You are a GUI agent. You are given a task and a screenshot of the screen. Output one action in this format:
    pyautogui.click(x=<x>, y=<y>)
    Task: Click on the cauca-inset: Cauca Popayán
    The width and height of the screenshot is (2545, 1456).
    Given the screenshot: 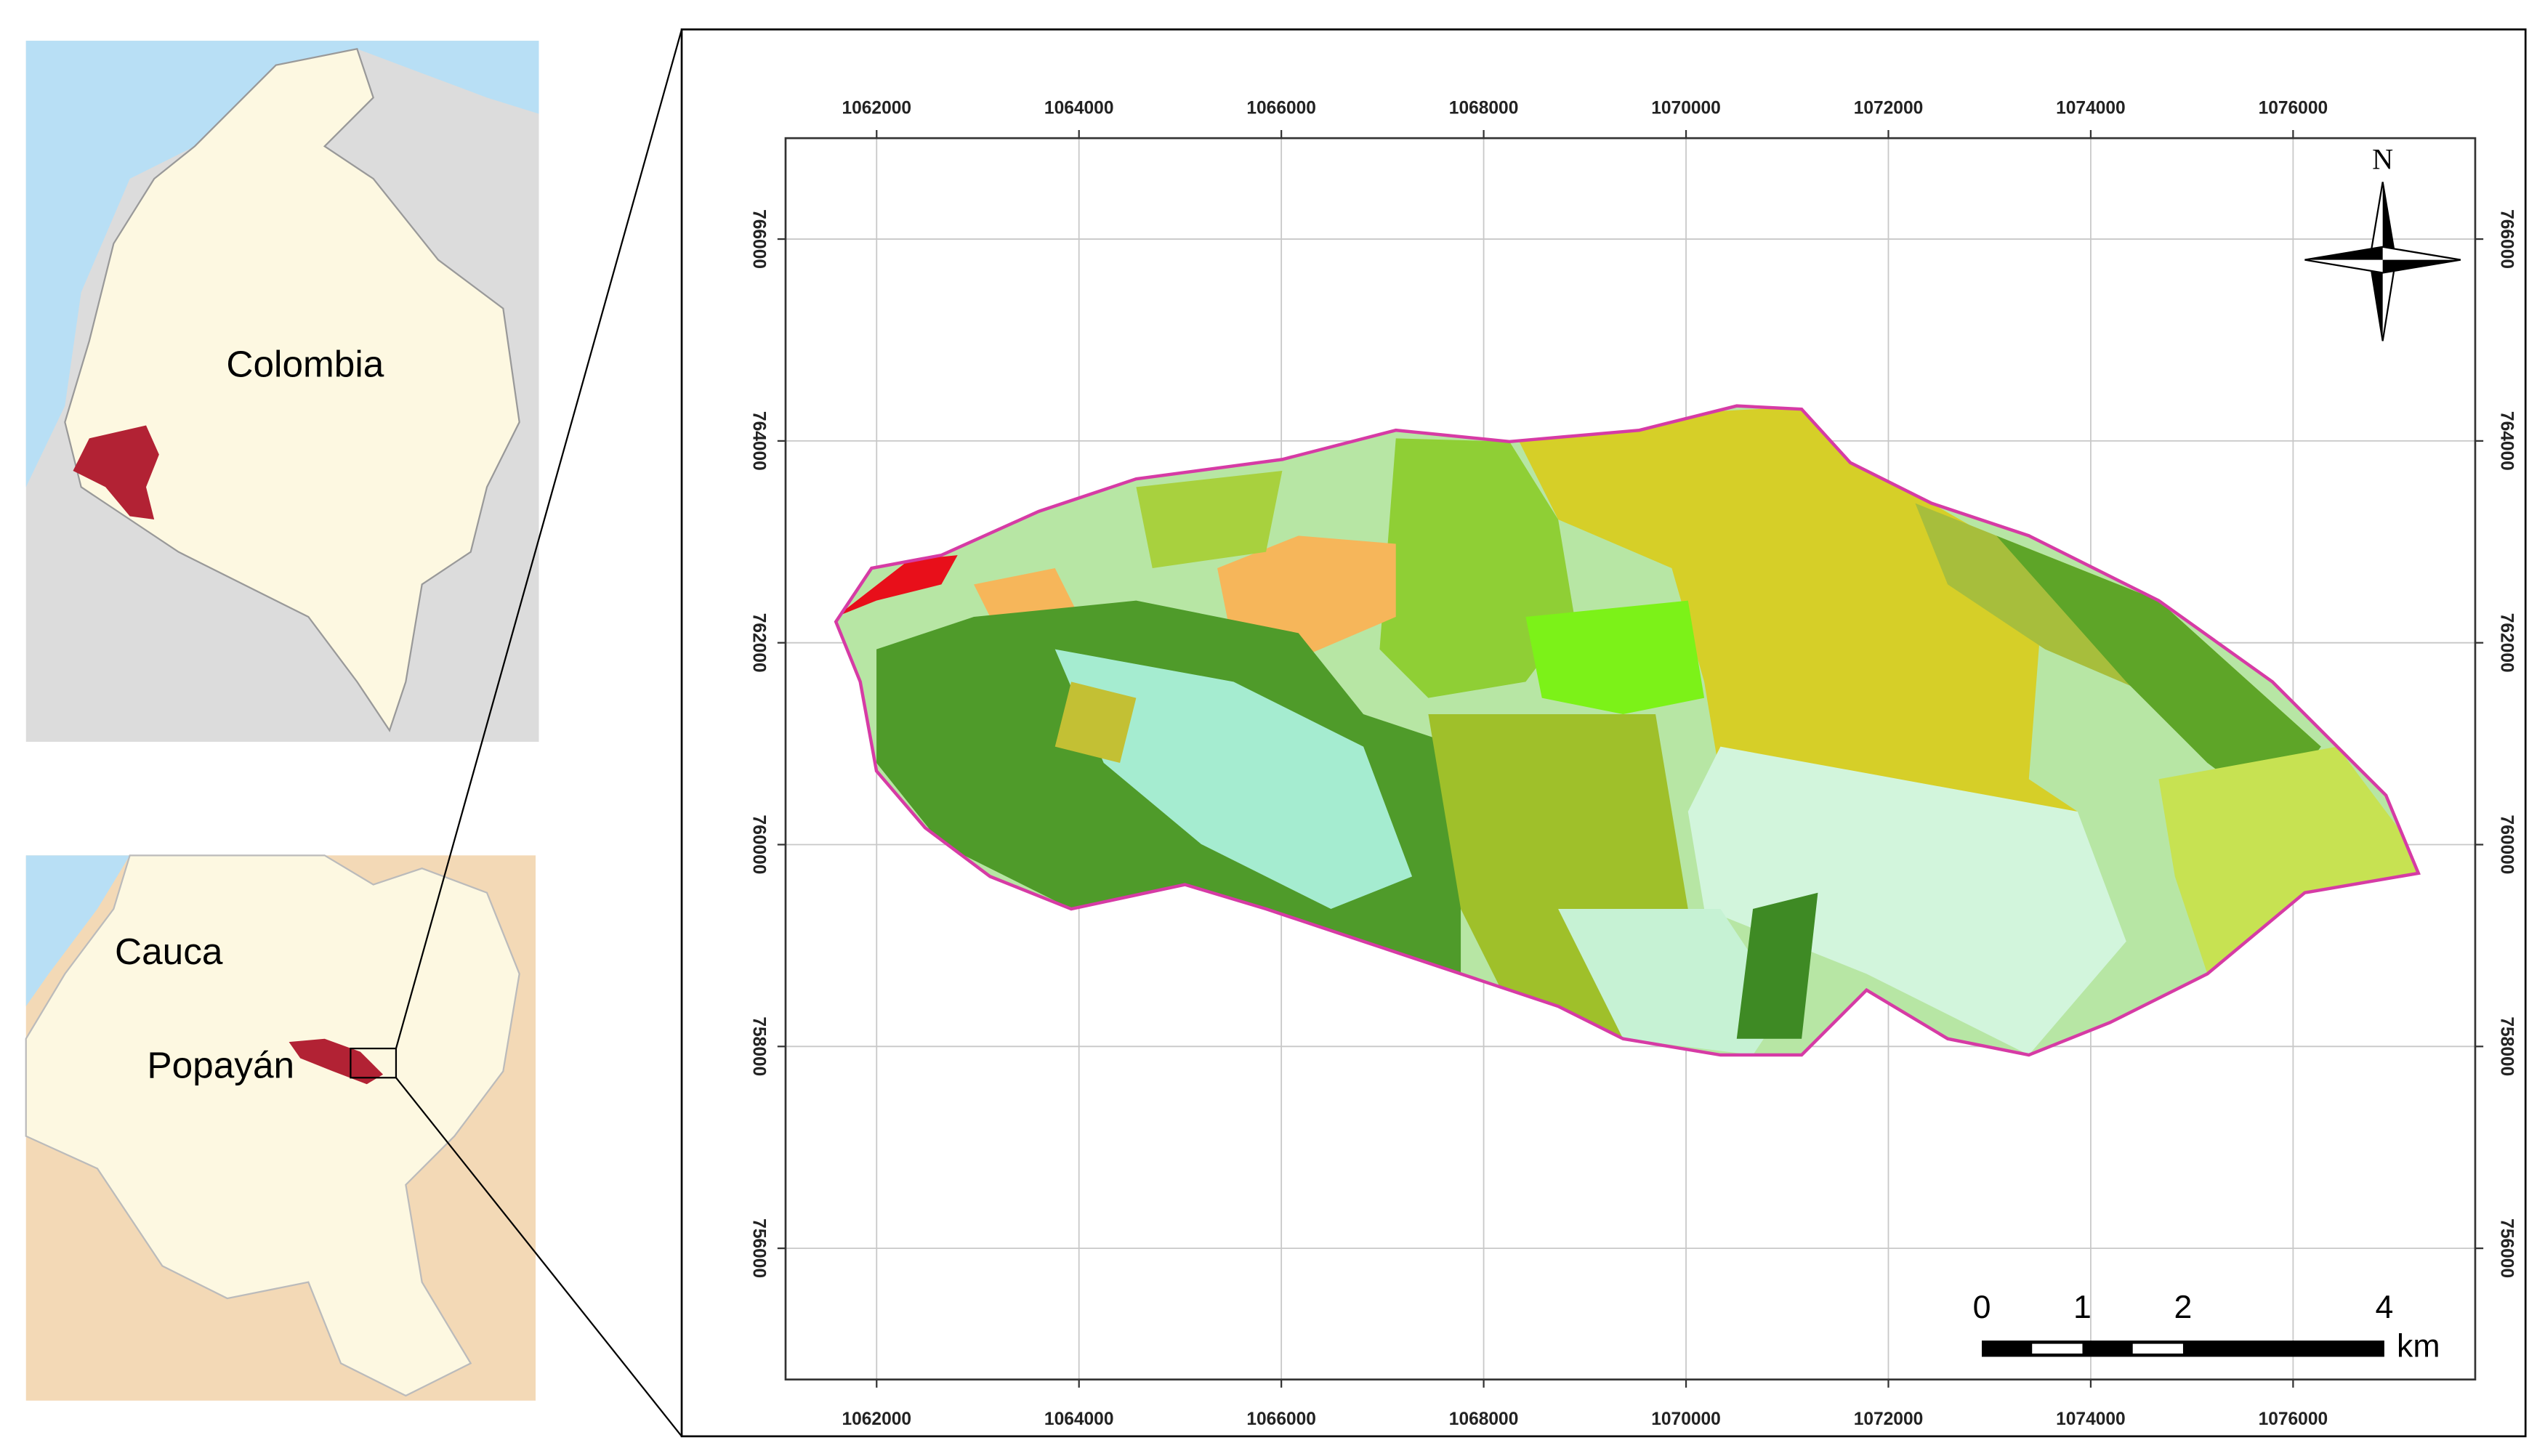 What is the action you would take?
    pyautogui.click(x=280, y=1127)
    